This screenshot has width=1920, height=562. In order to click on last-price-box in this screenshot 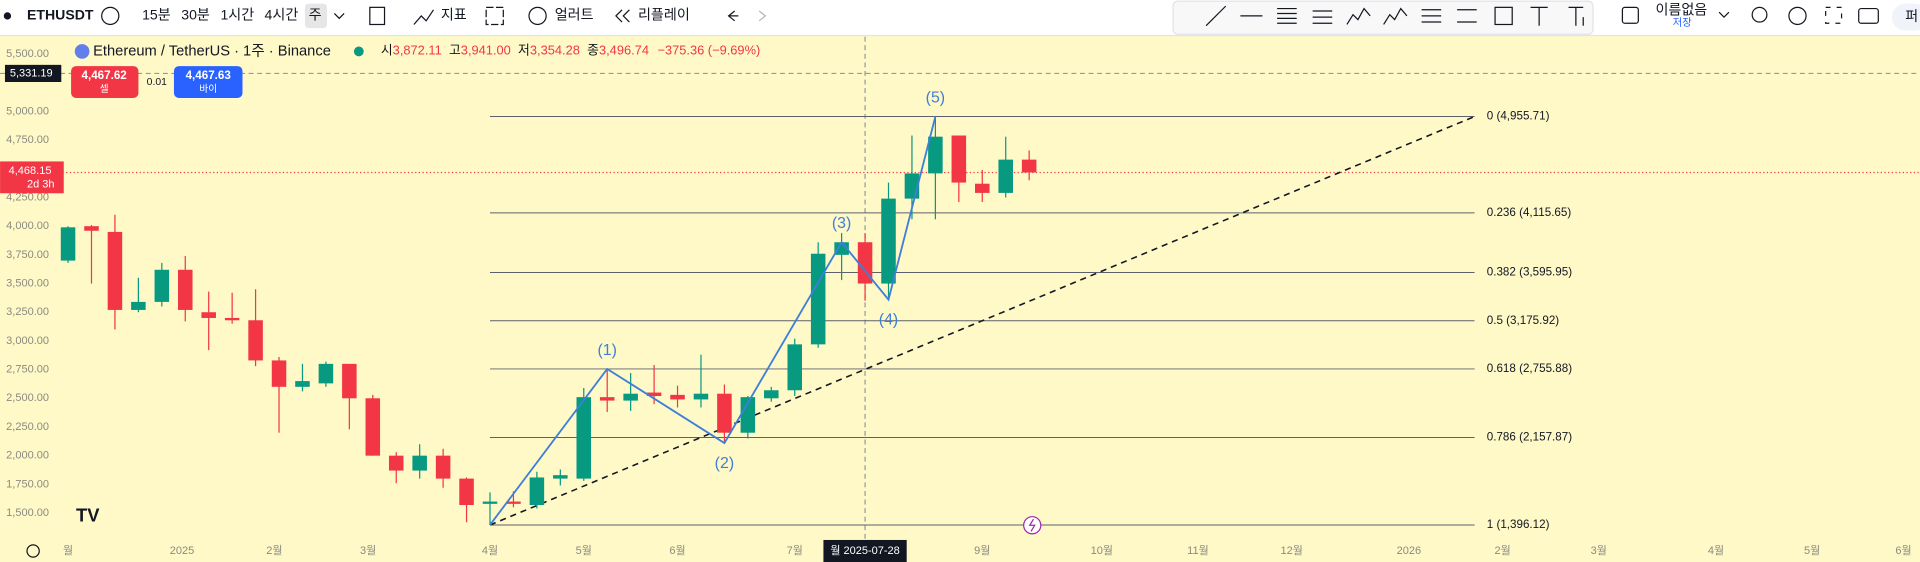, I will do `click(32, 177)`.